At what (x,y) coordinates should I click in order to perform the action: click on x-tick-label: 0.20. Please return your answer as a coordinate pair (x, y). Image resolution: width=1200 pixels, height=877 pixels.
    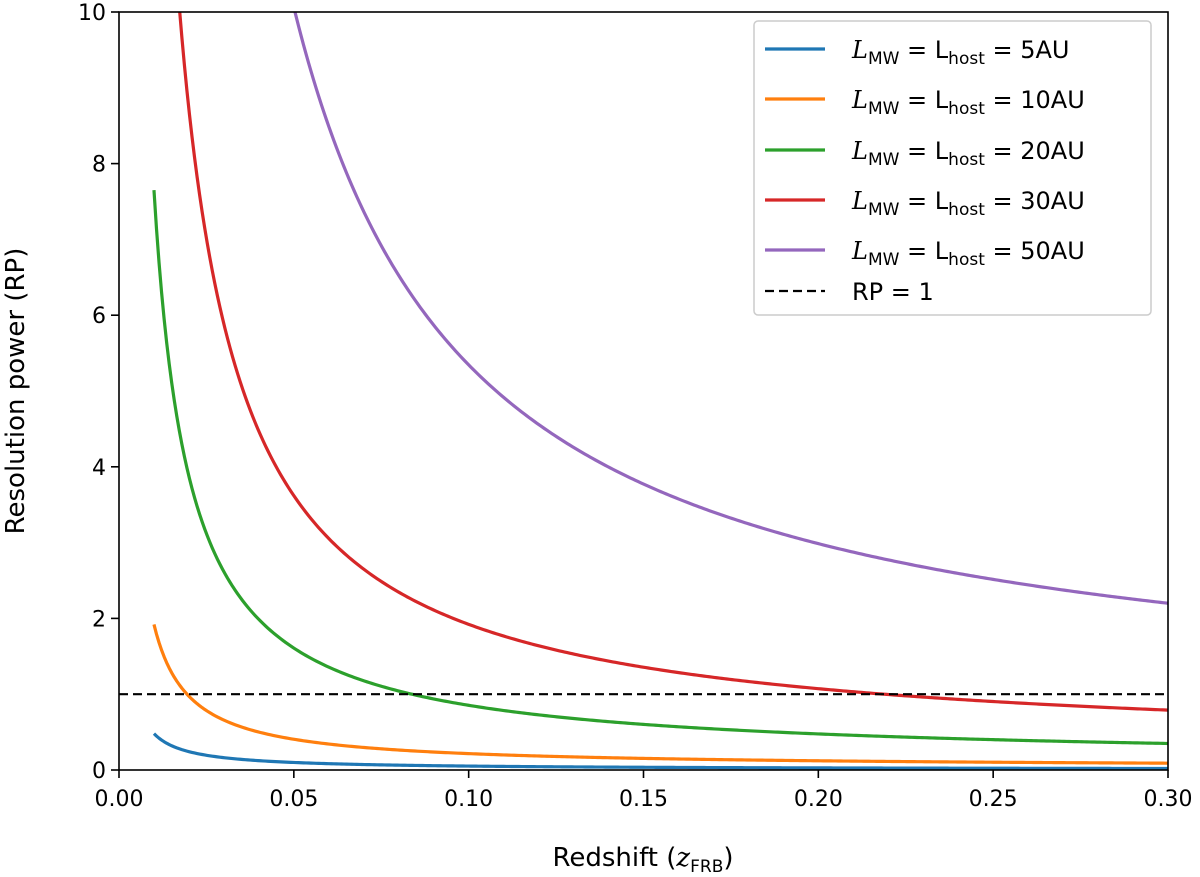
    Looking at the image, I should click on (818, 799).